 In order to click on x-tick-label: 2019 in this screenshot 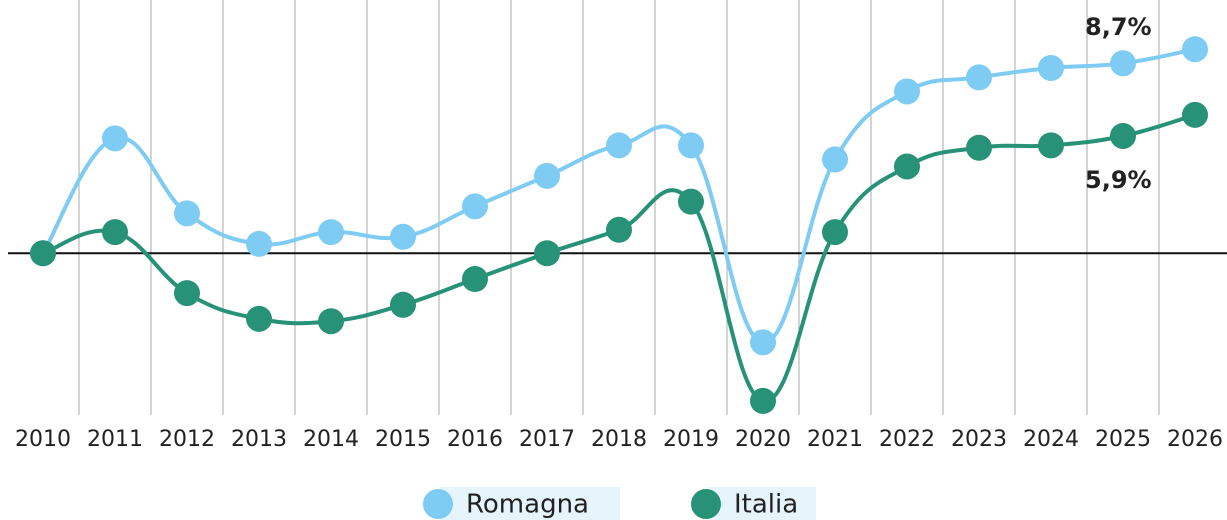, I will do `click(691, 439)`.